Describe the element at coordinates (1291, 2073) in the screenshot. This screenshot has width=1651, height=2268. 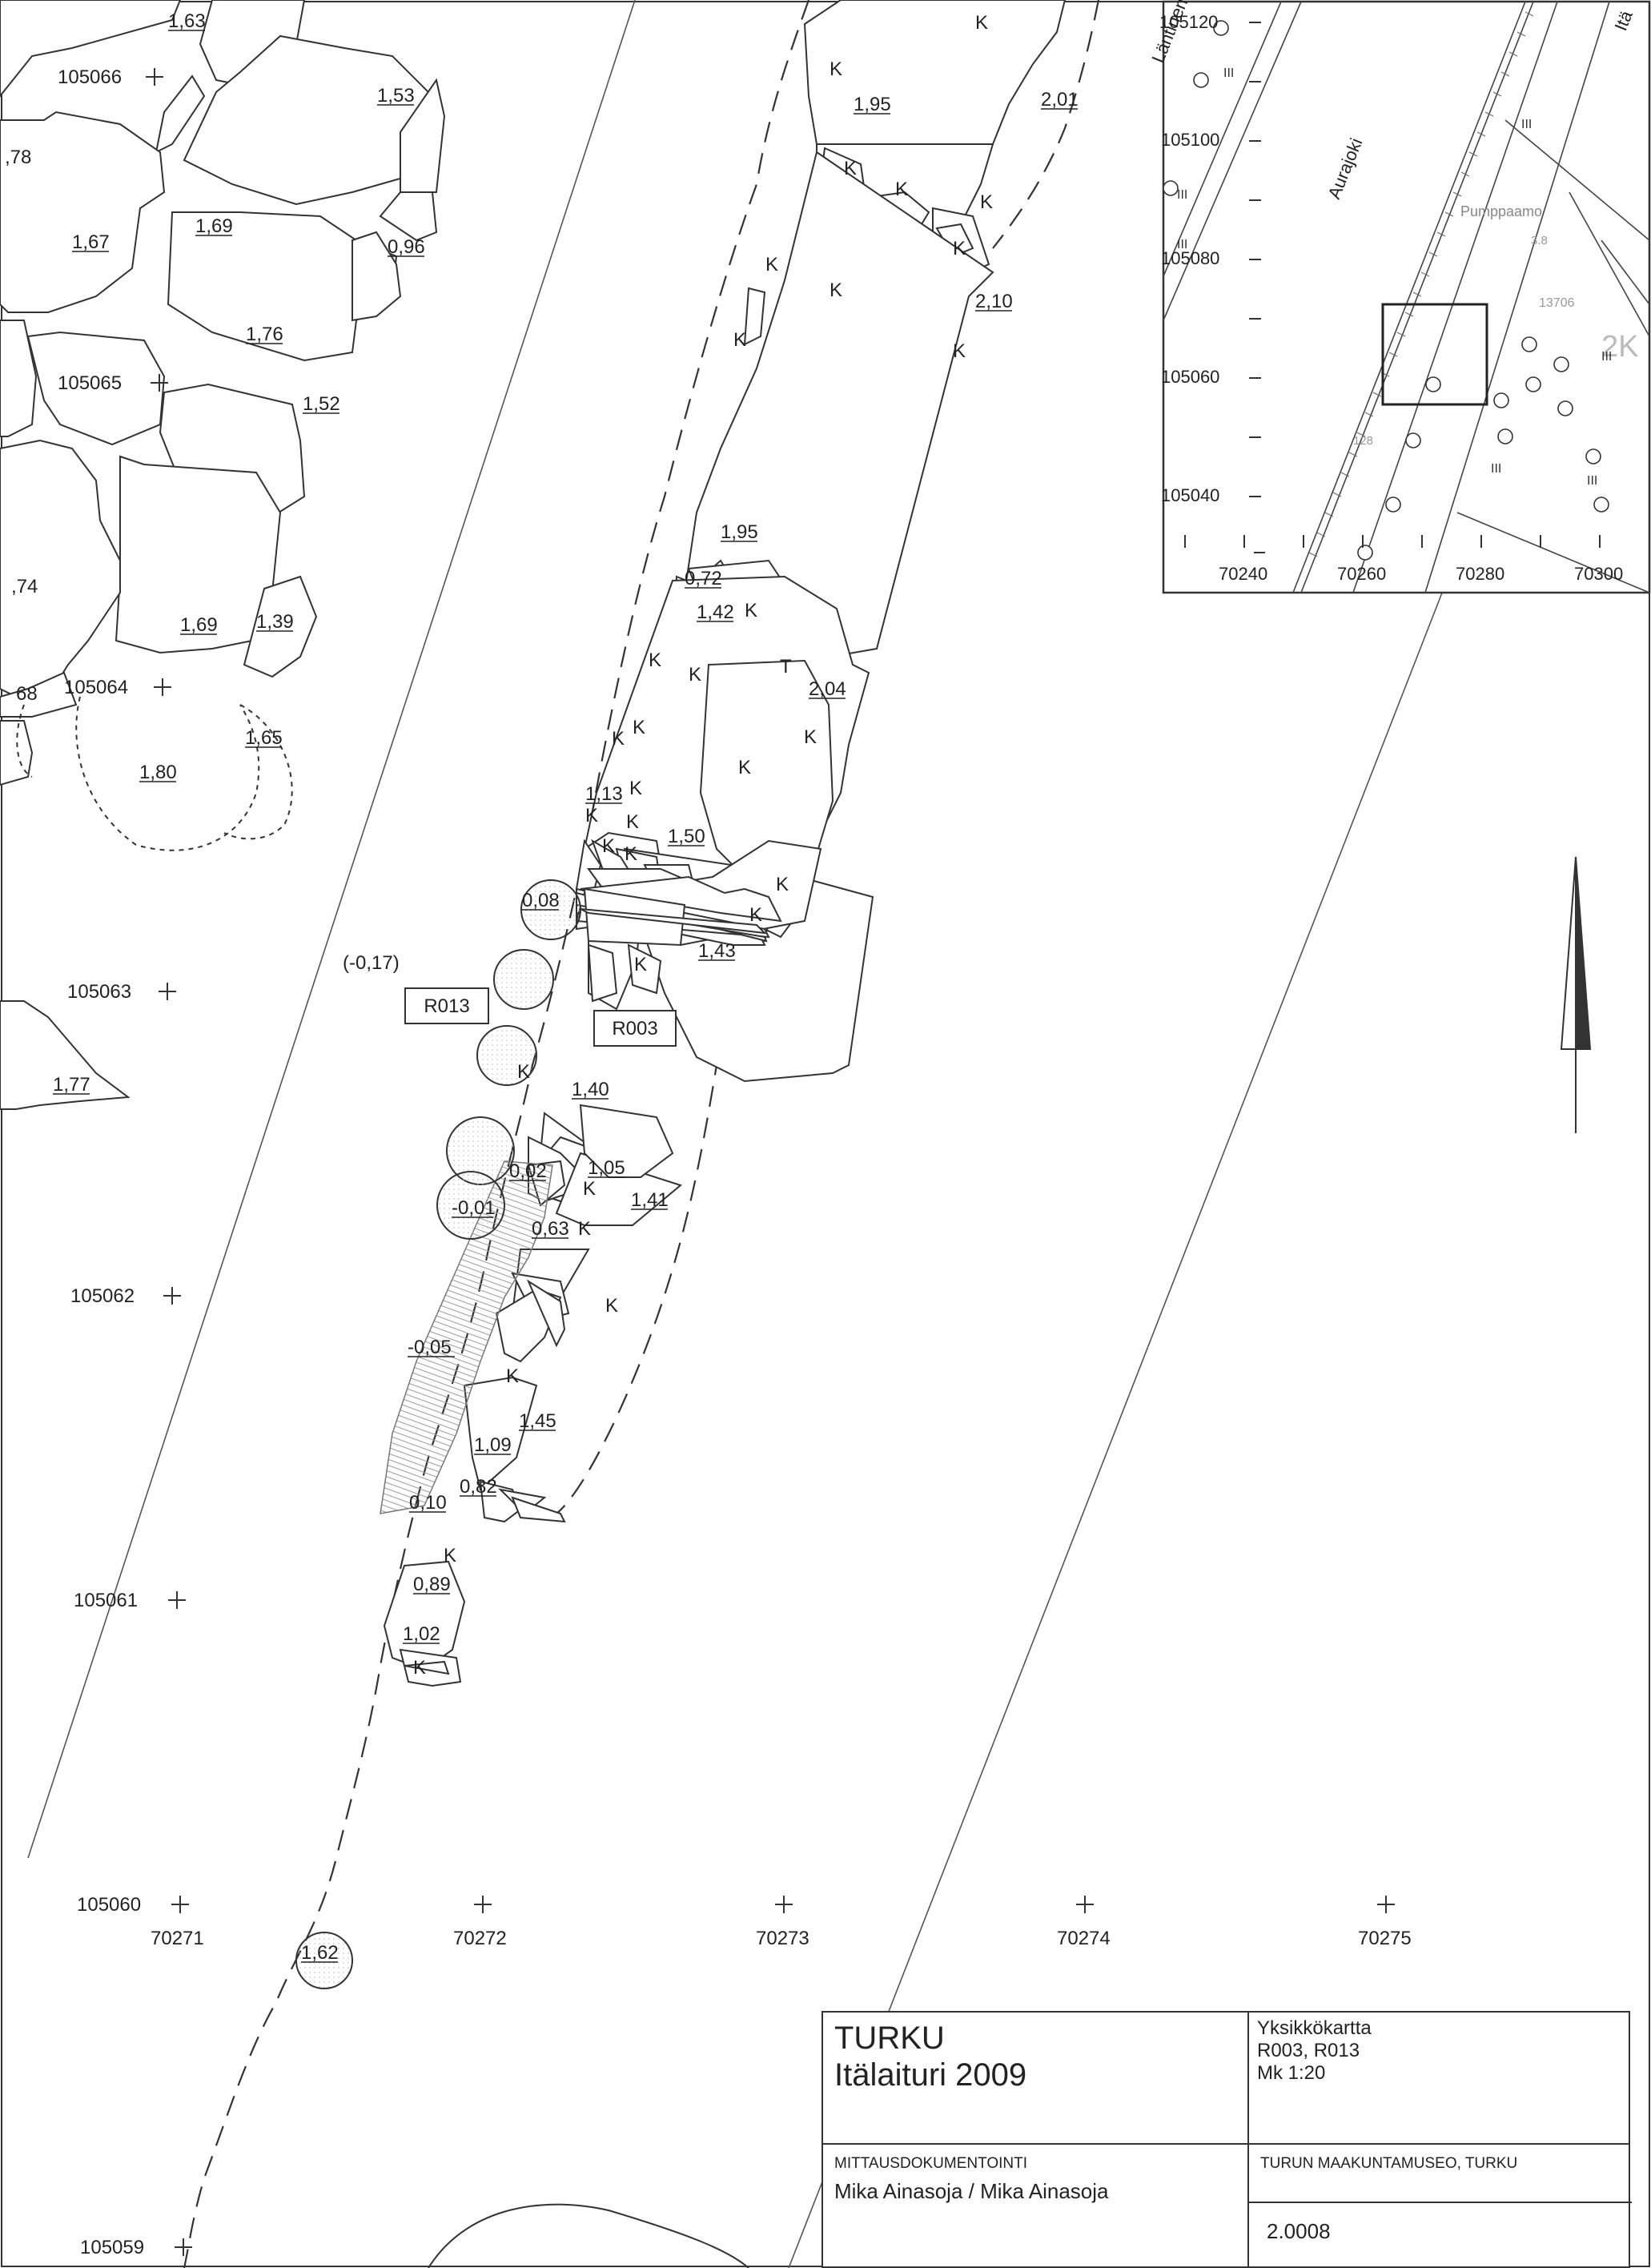
I see `title-scale: Mk 1:20` at that location.